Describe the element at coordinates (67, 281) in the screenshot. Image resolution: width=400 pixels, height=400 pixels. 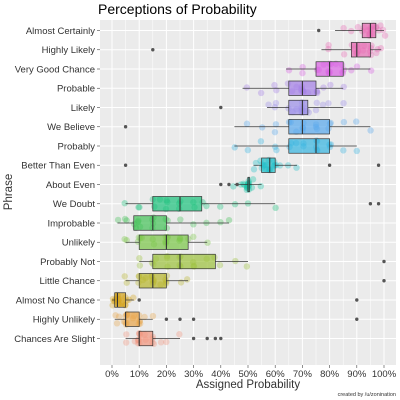
I see `y-tick-label: Little Chance` at that location.